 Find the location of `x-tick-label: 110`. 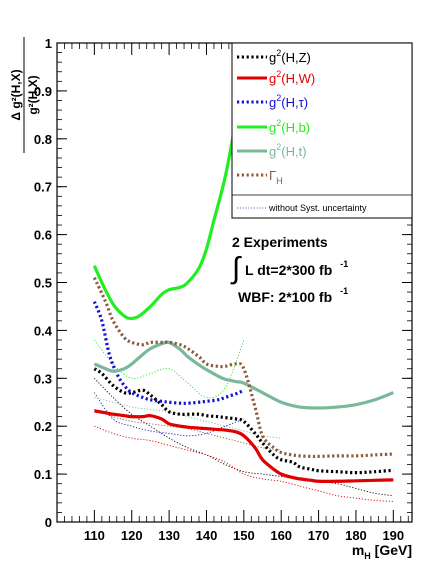

x-tick-label: 110 is located at coordinates (94, 535).